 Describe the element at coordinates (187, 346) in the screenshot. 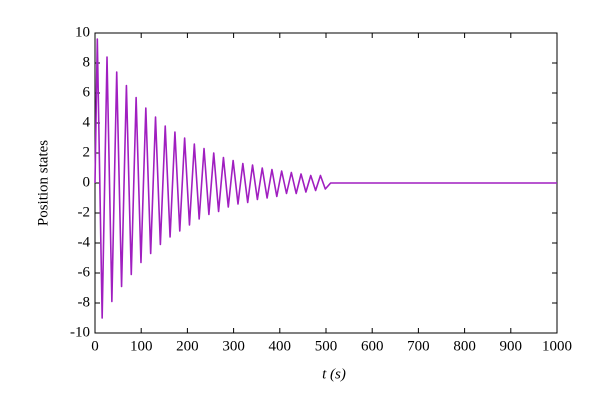

I see `x-tick-label: 200` at that location.